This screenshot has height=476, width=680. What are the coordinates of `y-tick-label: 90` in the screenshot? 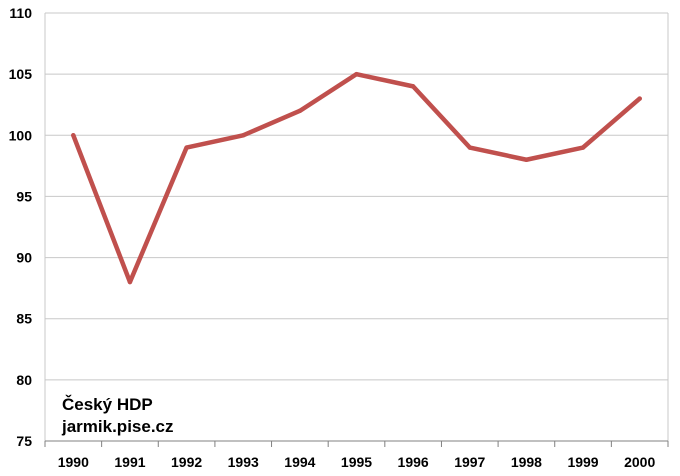 It's located at (24, 258).